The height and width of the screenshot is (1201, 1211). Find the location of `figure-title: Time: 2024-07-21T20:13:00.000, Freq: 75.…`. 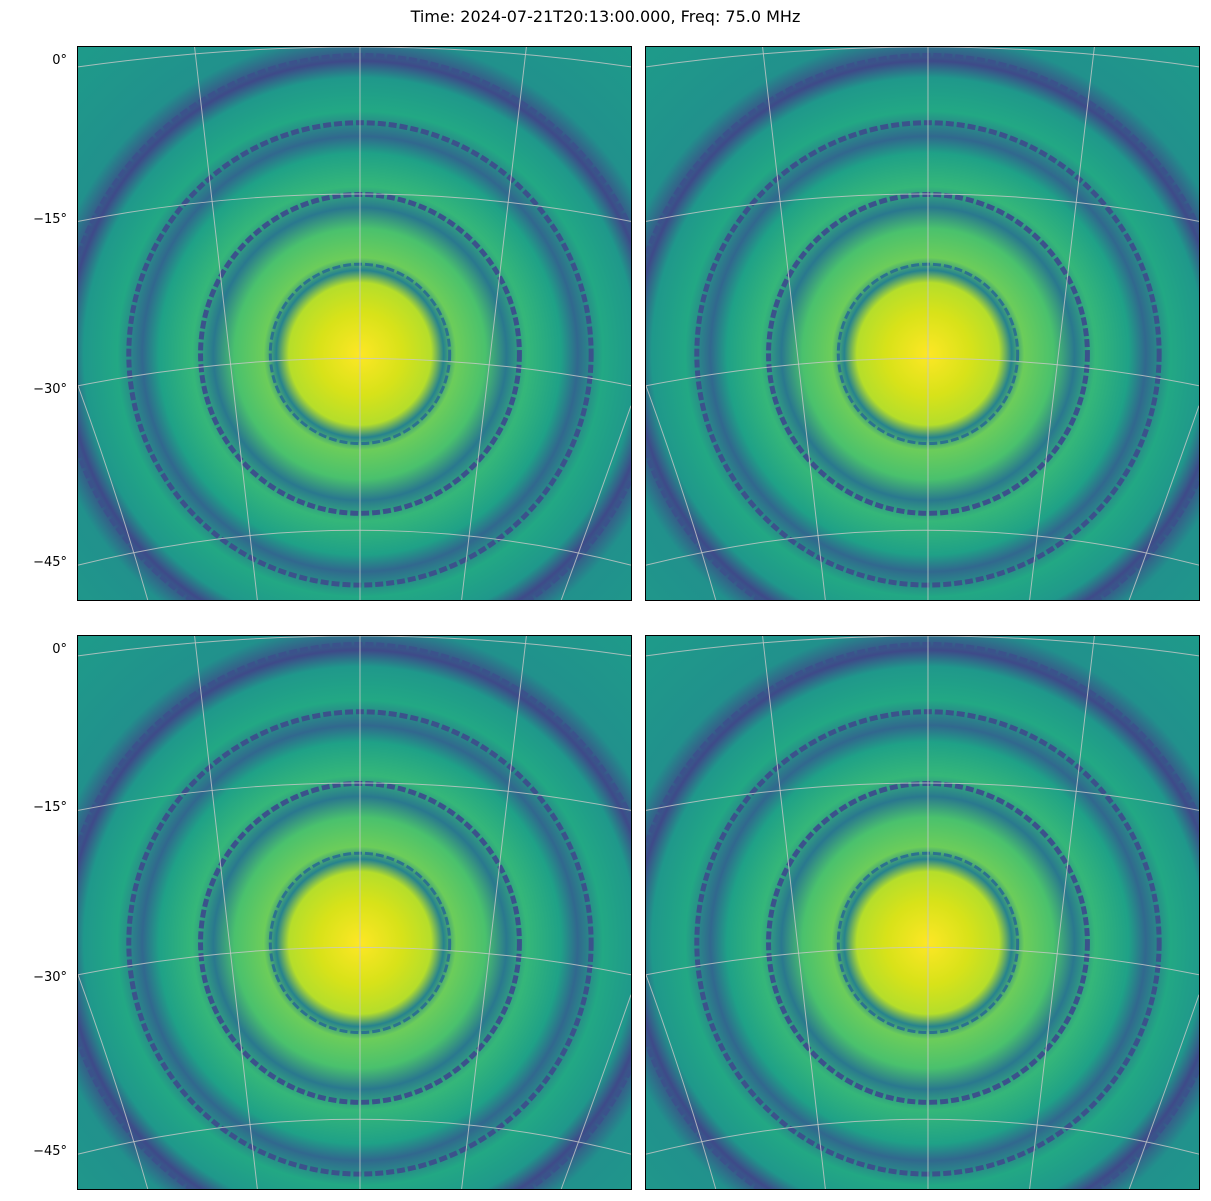

figure-title: Time: 2024-07-21T20:13:00.000, Freq: 75.… is located at coordinates (605, 16).